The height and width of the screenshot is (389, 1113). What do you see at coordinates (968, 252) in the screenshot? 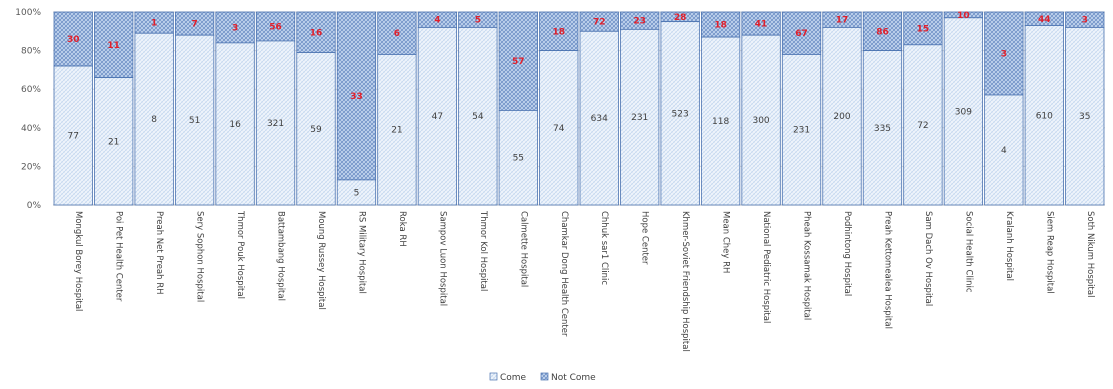
I see `category-label: Social Health Clinic` at bounding box center [968, 252].